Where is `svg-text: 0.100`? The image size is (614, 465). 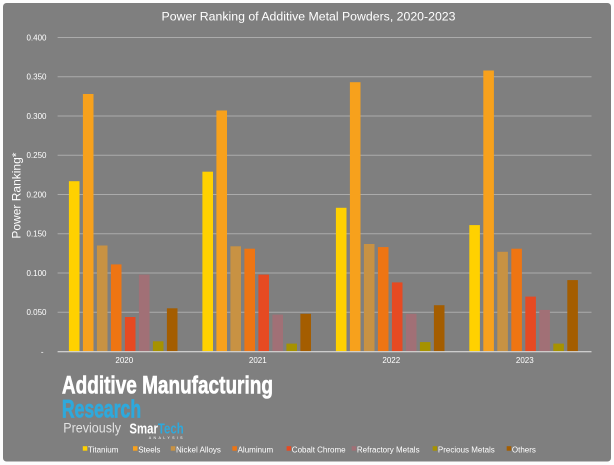
svg-text: 0.100 is located at coordinates (36, 273).